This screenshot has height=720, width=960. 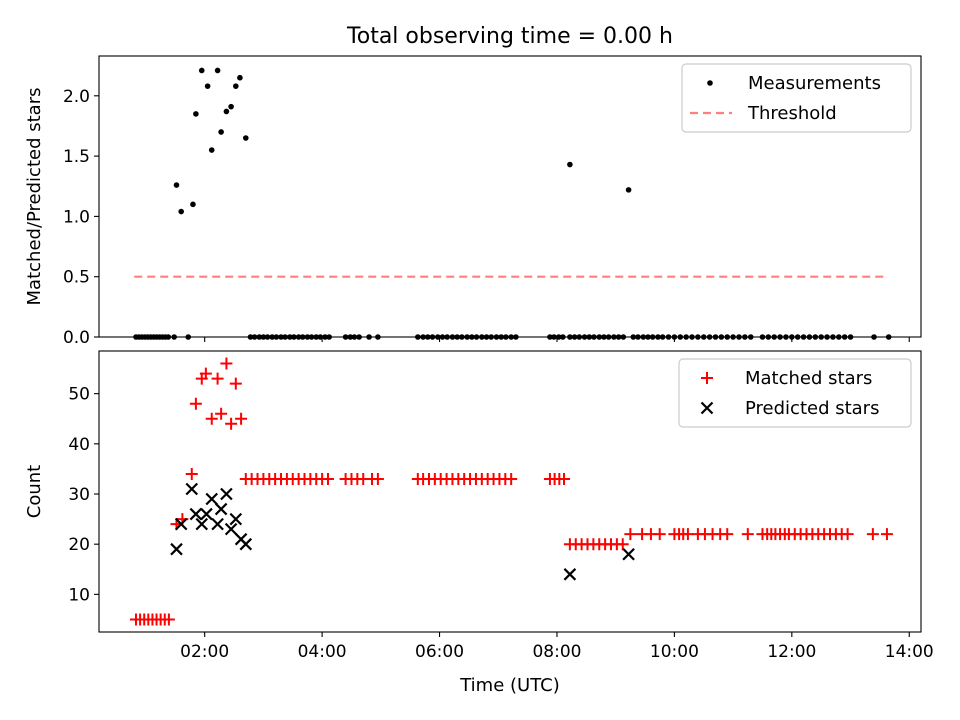 What do you see at coordinates (79, 545) in the screenshot?
I see `y-tick-label: 20` at bounding box center [79, 545].